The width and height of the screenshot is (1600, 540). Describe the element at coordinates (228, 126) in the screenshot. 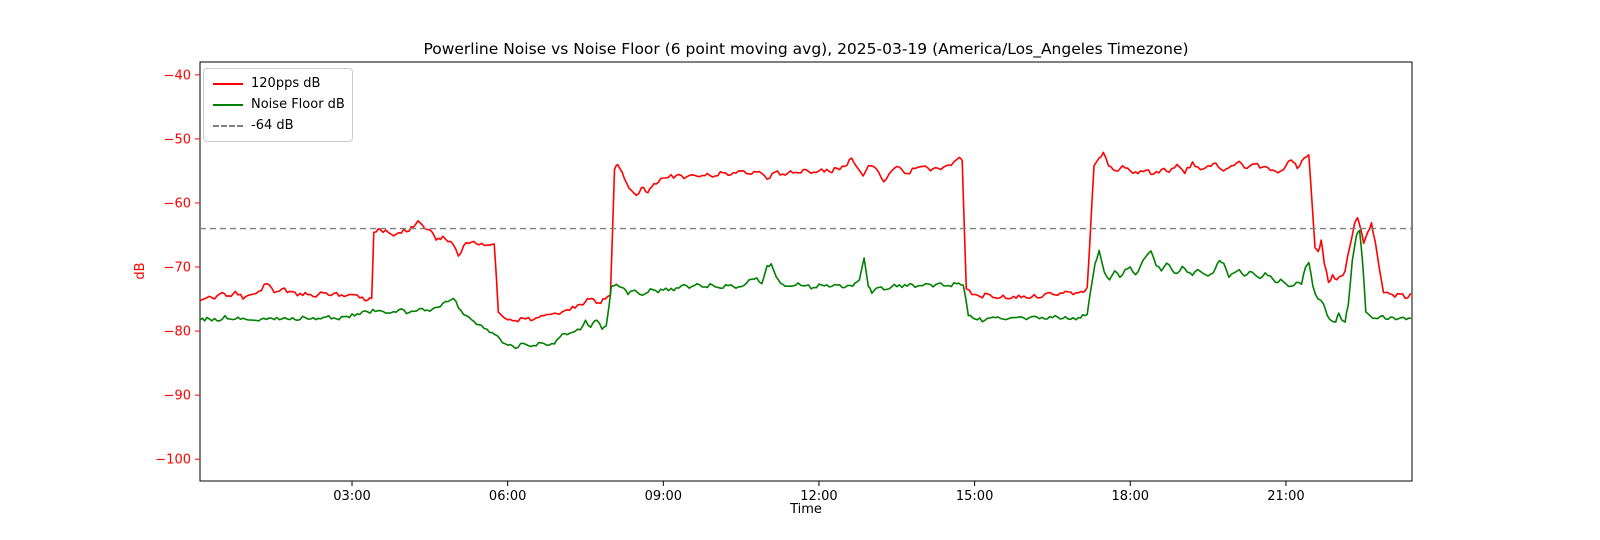

I see `legend-dashed-line-sample` at that location.